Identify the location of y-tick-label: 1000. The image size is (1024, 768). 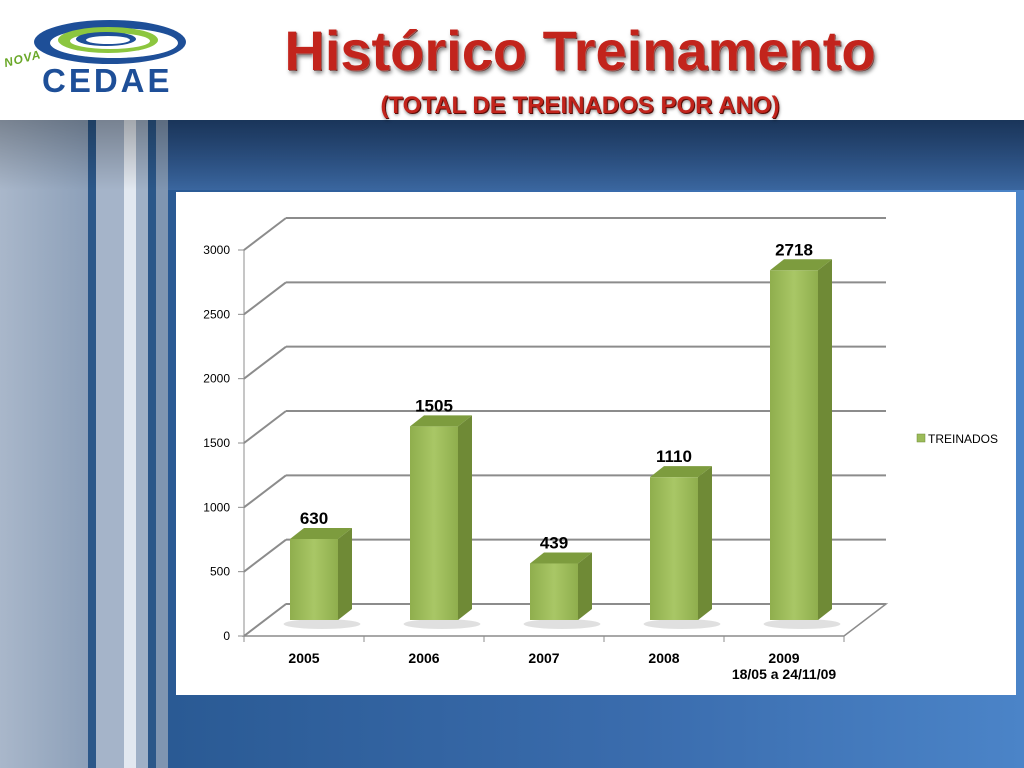
(216, 507).